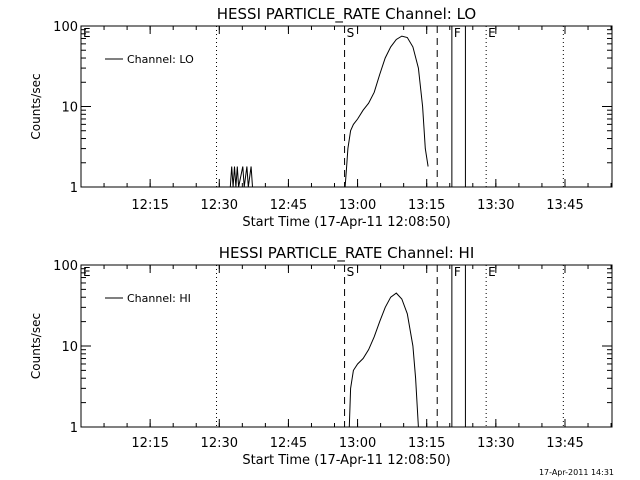 The width and height of the screenshot is (640, 480). I want to click on footer-timestamp: 17-Apr-2011 14:31, so click(576, 472).